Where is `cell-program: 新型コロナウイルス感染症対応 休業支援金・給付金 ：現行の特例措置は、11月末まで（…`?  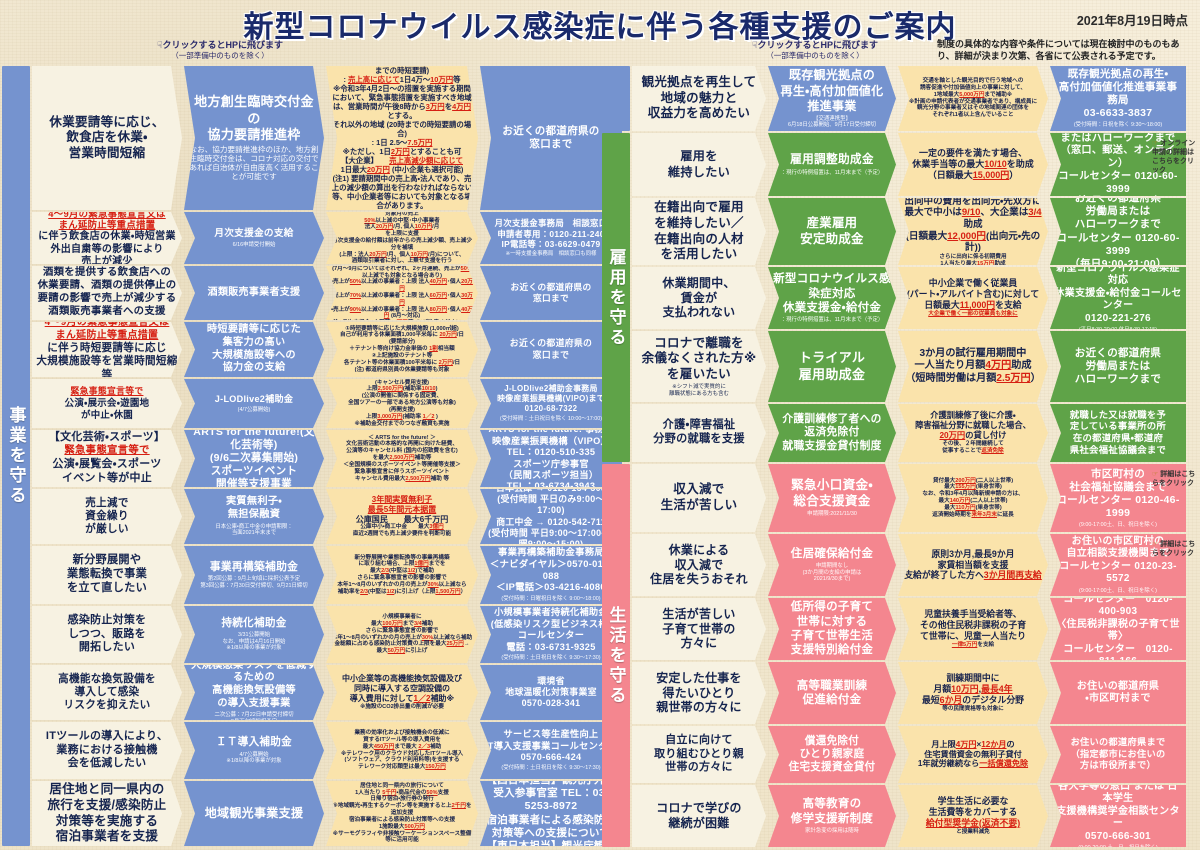
cell-program: 新型コロナウイルス感染症対応 休業支援金・給付金 ：現行の特例措置は、11月末まで（… is located at coordinates (832, 298).